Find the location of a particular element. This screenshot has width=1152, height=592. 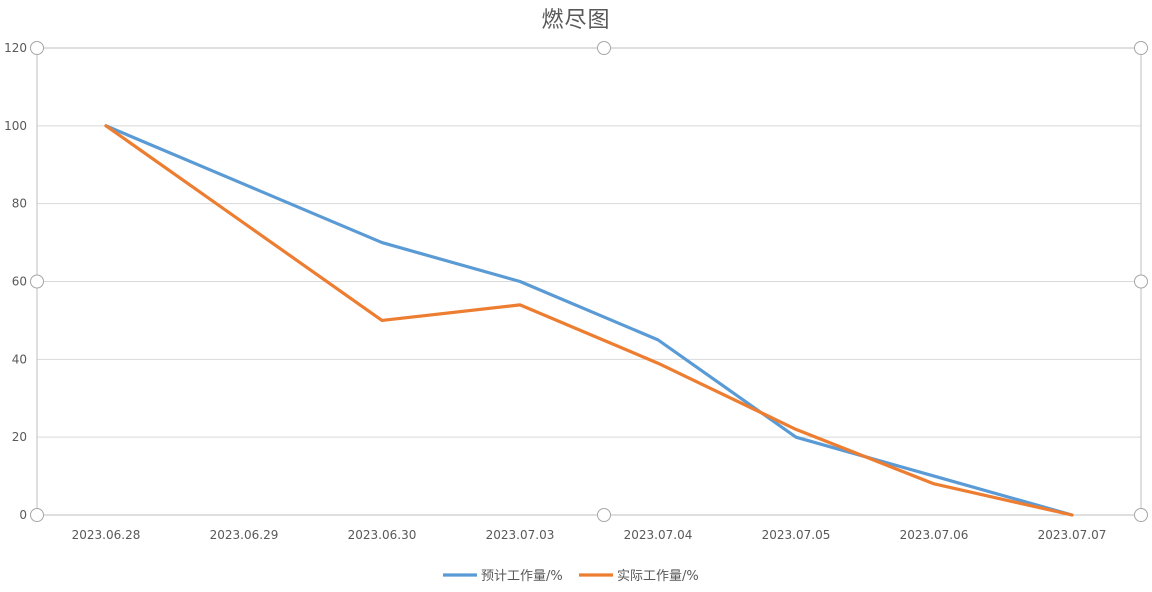

y-tick-label: 60 is located at coordinates (19, 282).